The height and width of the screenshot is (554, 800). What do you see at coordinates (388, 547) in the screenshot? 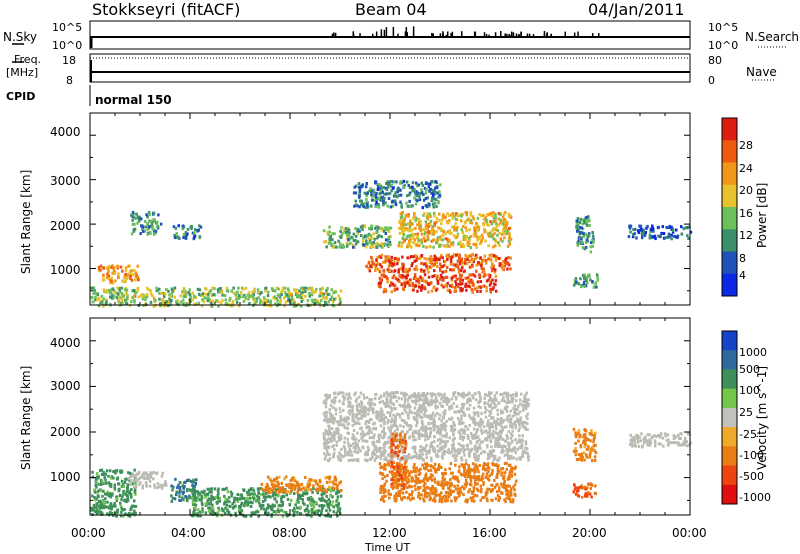
I see `x-axis-label: Time UT` at bounding box center [388, 547].